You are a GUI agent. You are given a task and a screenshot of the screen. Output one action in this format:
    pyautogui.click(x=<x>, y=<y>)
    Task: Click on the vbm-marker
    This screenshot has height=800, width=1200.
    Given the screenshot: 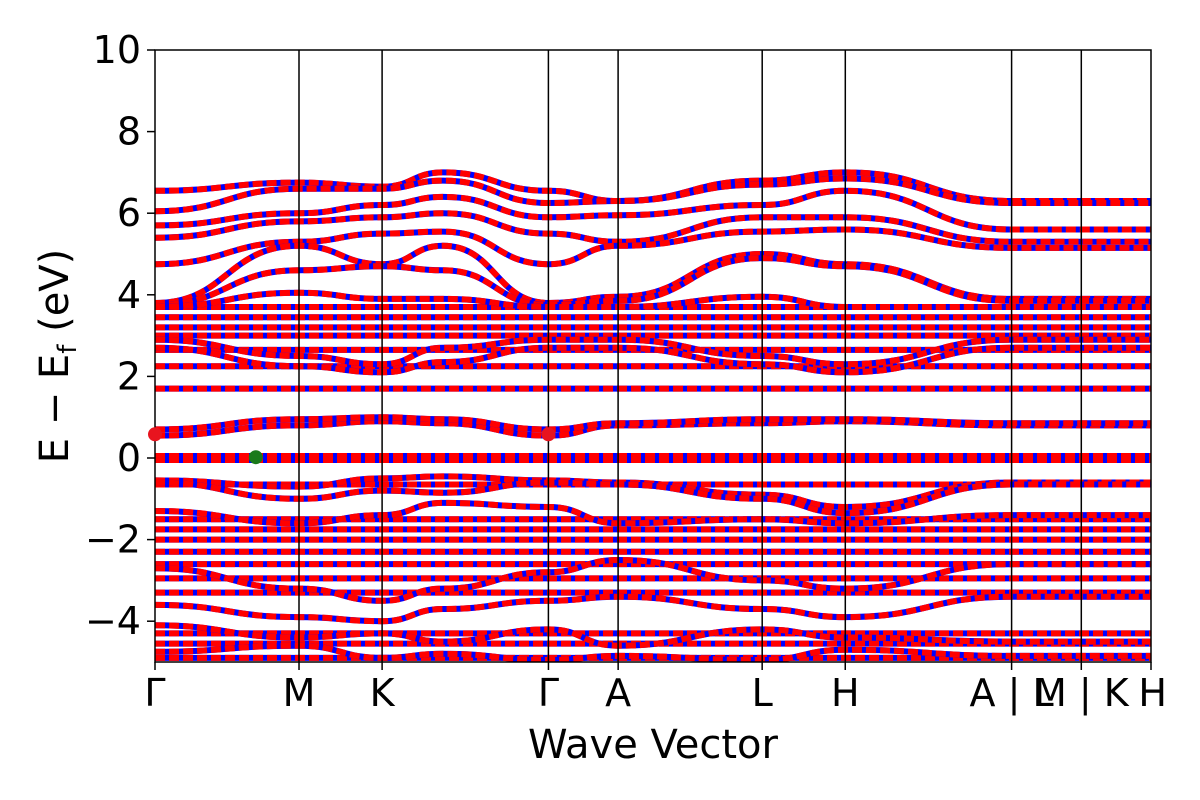 What is the action you would take?
    pyautogui.click(x=155, y=434)
    